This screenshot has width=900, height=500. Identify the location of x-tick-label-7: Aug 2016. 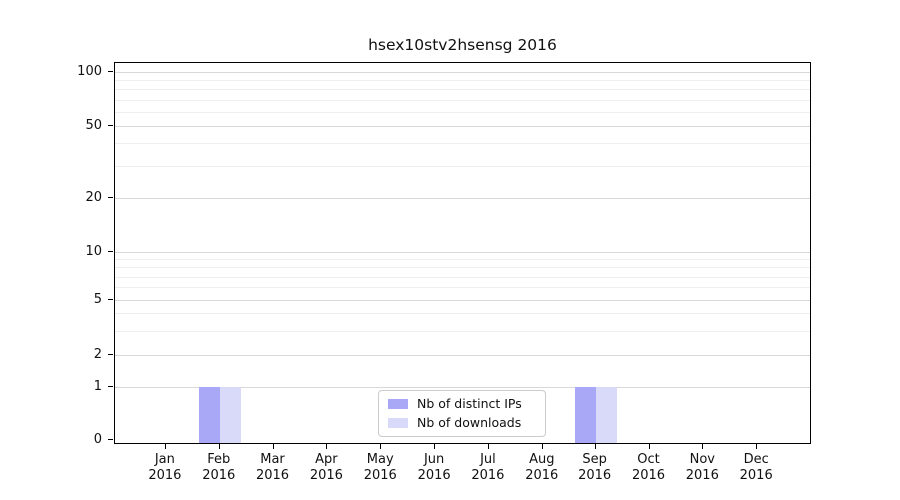
(542, 467).